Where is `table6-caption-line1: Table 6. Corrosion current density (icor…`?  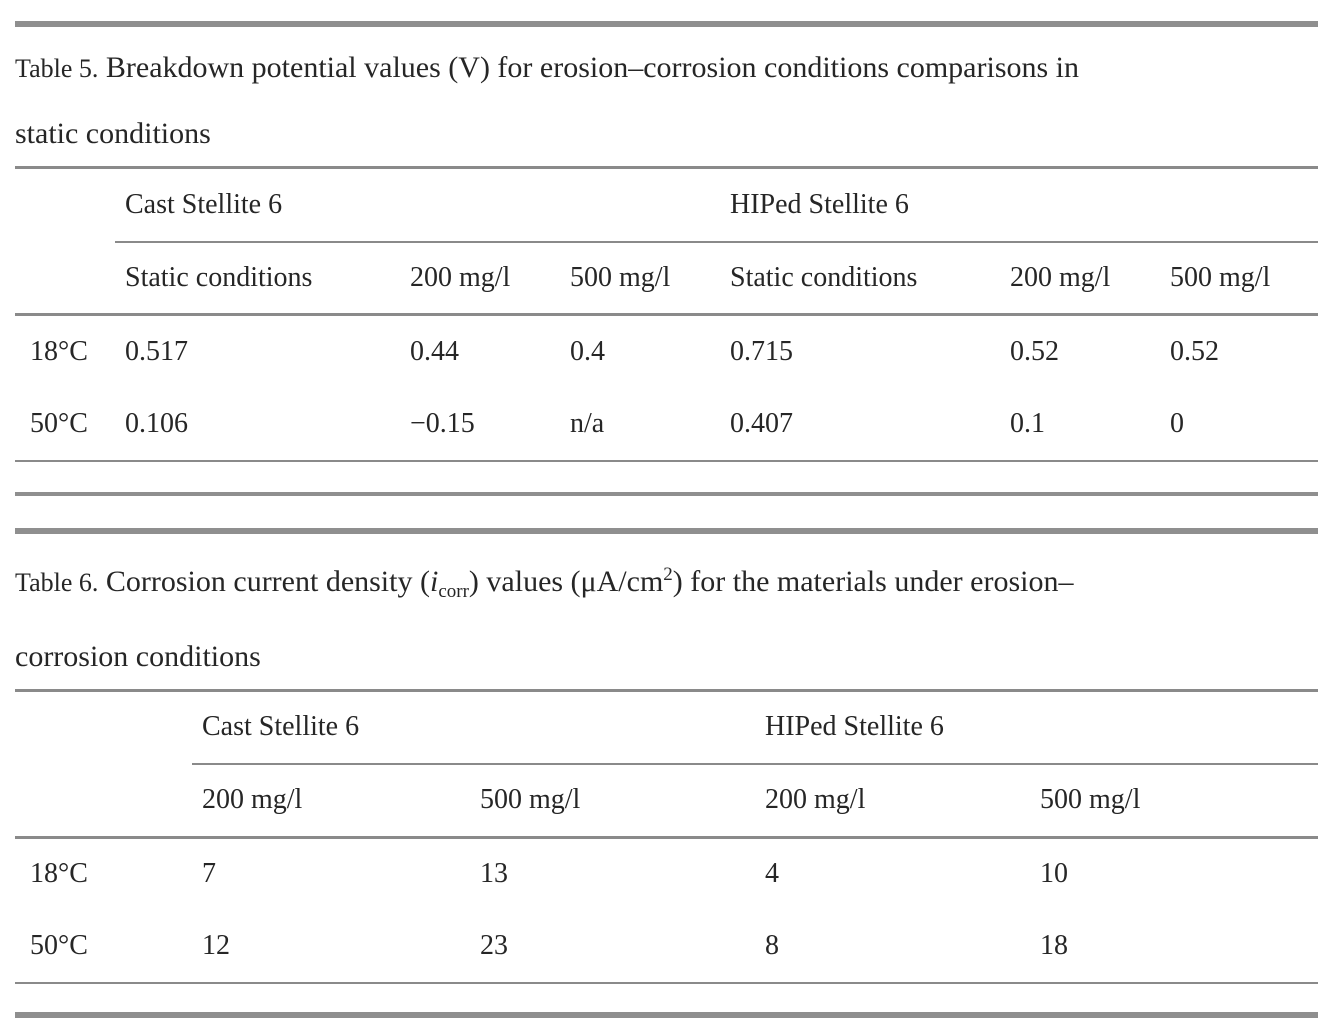
table6-caption-line1: Table 6. Corrosion current density (icor… is located at coordinates (666, 583).